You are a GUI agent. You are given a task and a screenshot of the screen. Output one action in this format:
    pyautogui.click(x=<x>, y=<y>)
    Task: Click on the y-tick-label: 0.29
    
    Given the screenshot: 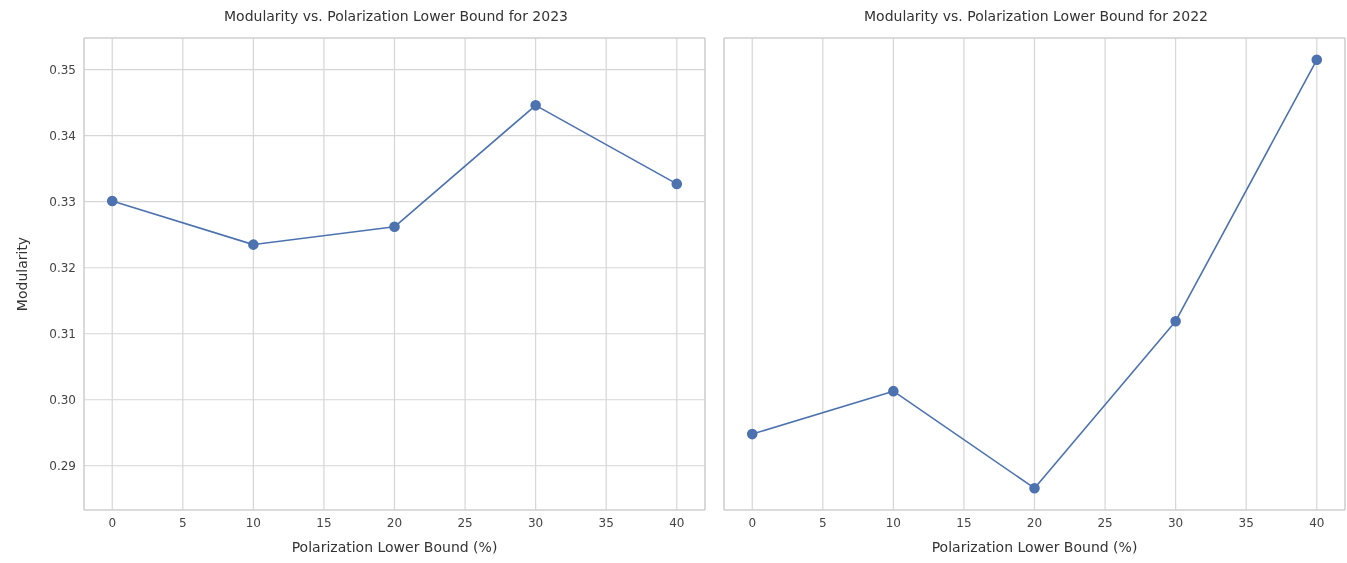 What is the action you would take?
    pyautogui.click(x=62, y=466)
    